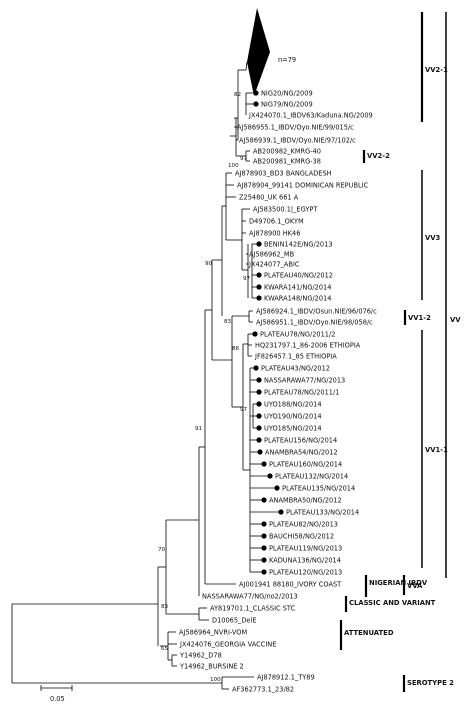 The image size is (474, 708). What do you see at coordinates (274, 233) in the screenshot?
I see `leaf-label: AJ878900 HK46` at bounding box center [274, 233].